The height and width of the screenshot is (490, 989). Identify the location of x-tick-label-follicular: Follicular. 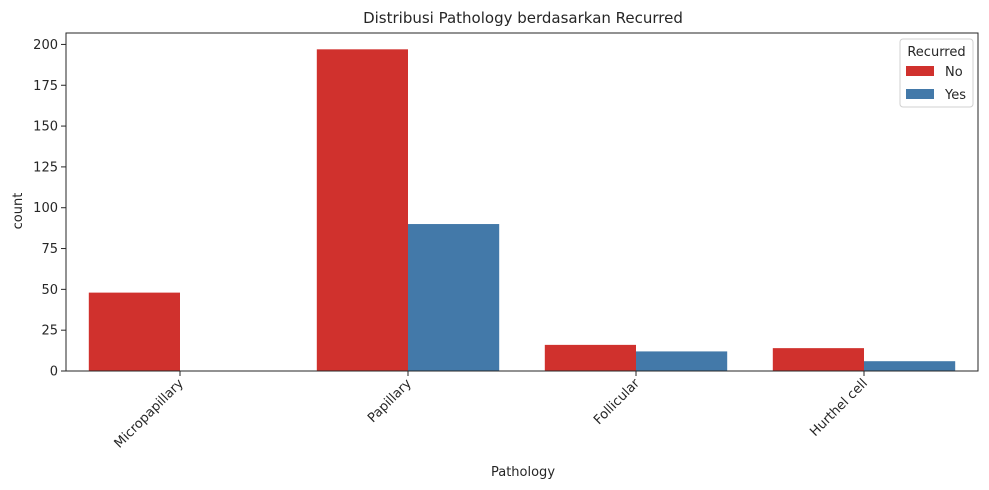
(617, 402).